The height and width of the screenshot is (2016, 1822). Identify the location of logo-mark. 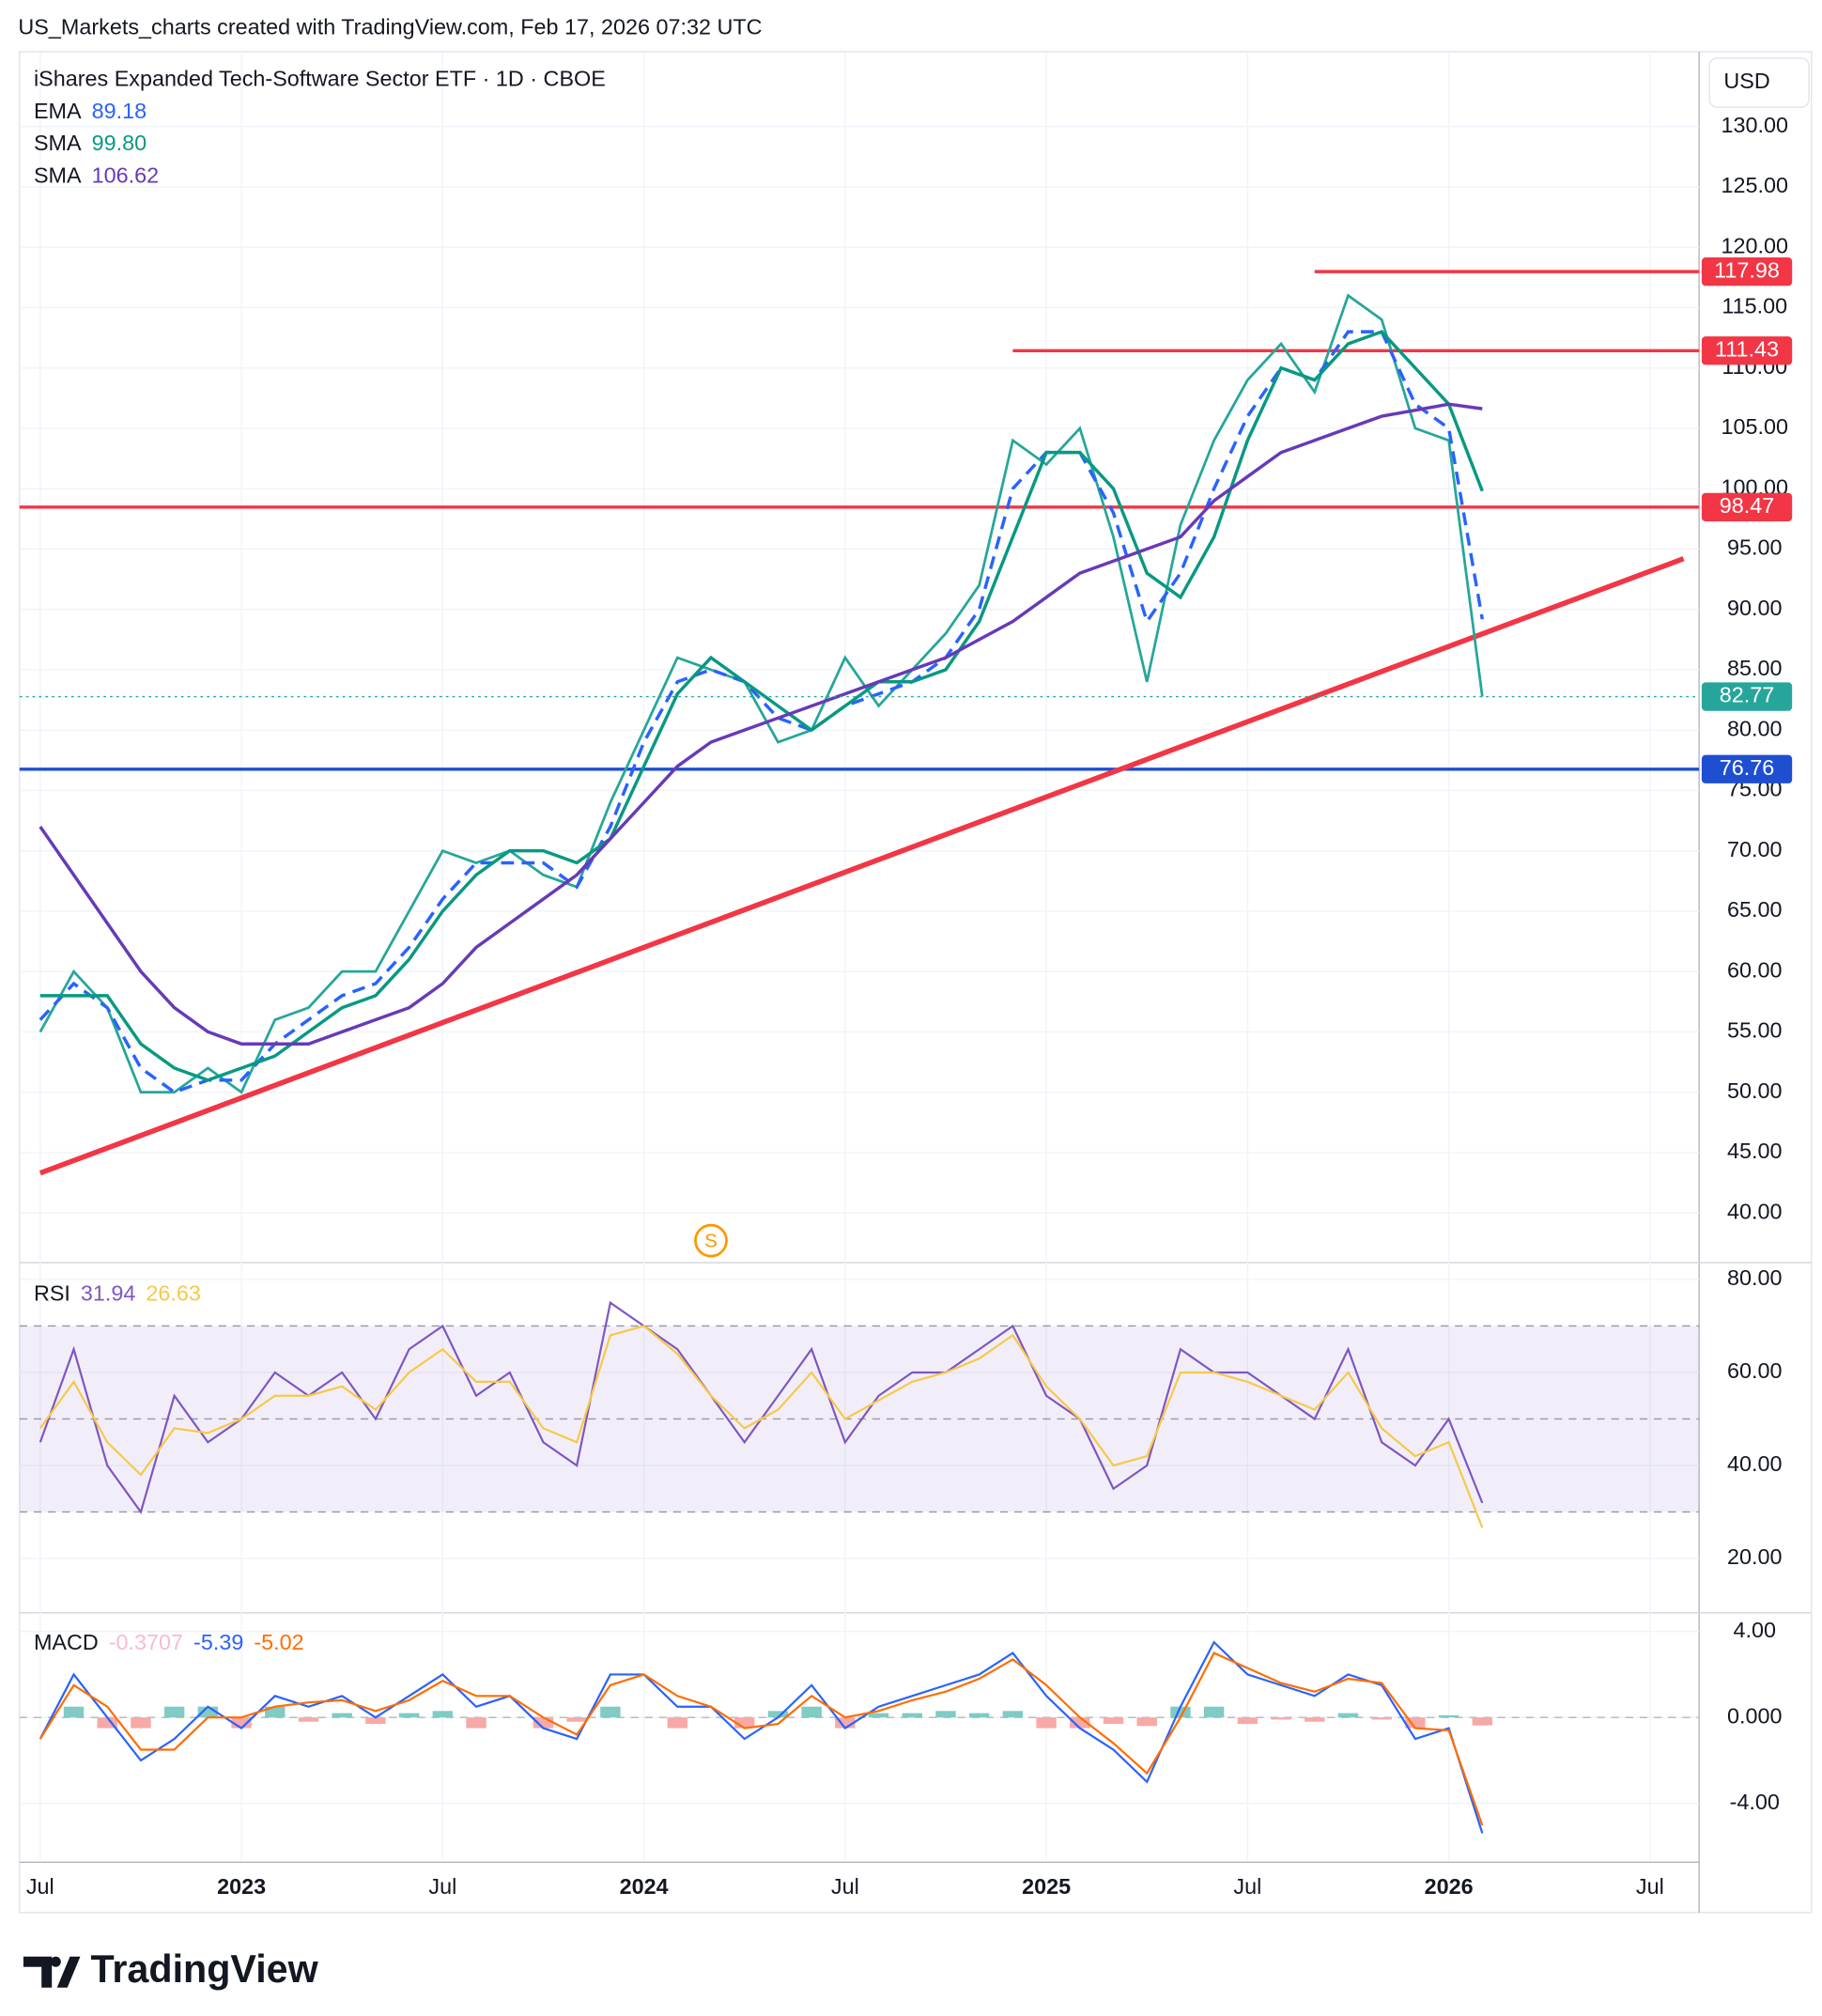
(52, 1972).